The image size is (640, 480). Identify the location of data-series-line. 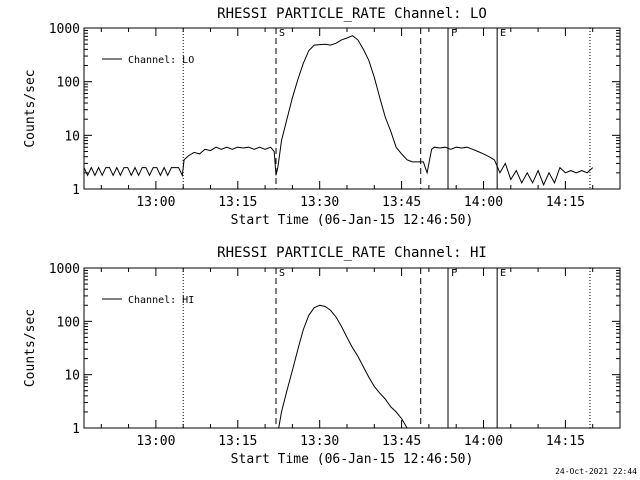
(343, 366).